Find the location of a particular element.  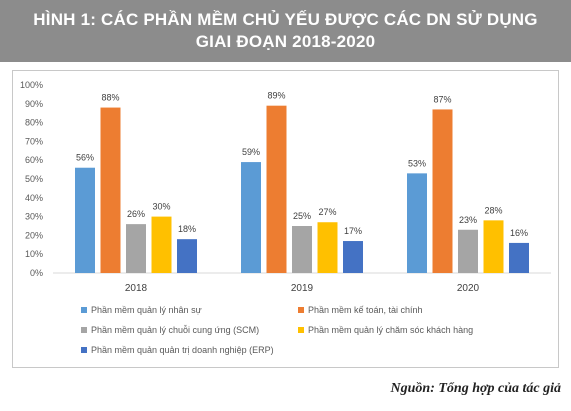

legend-label: Phần mềm quản lý chuỗi cung ứng (SCM) is located at coordinates (175, 330).